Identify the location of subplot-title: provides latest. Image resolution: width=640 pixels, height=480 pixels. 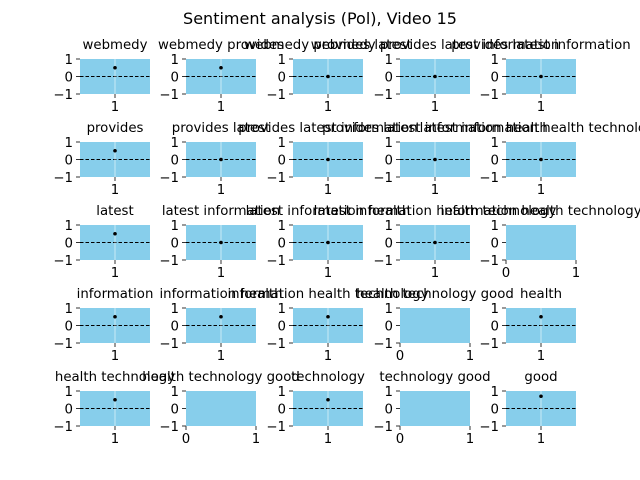
(221, 128).